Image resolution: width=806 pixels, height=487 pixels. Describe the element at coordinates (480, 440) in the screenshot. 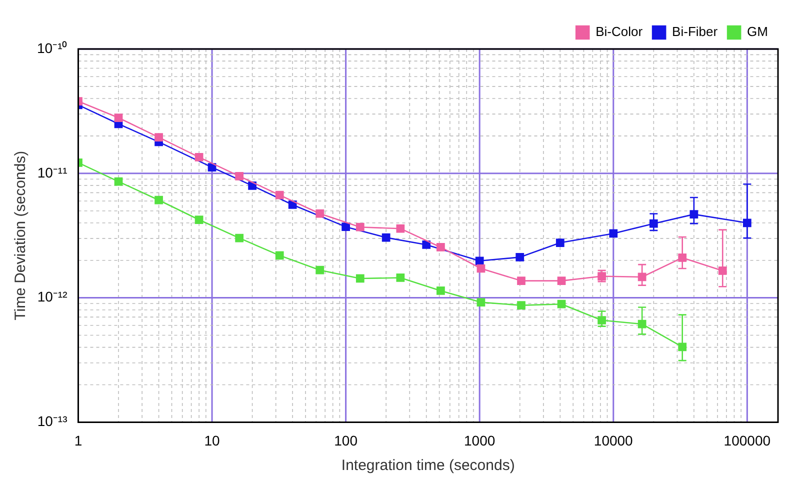

I see `x-tick-label: 1000` at that location.